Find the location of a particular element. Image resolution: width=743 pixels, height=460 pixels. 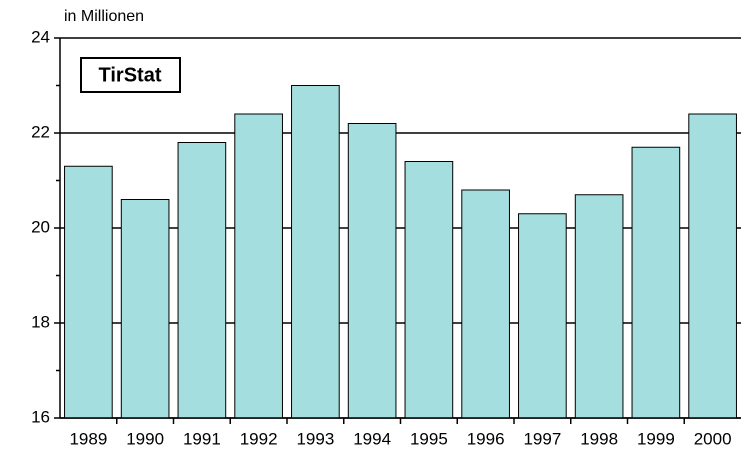

x-tick-label: 1992 is located at coordinates (259, 438).